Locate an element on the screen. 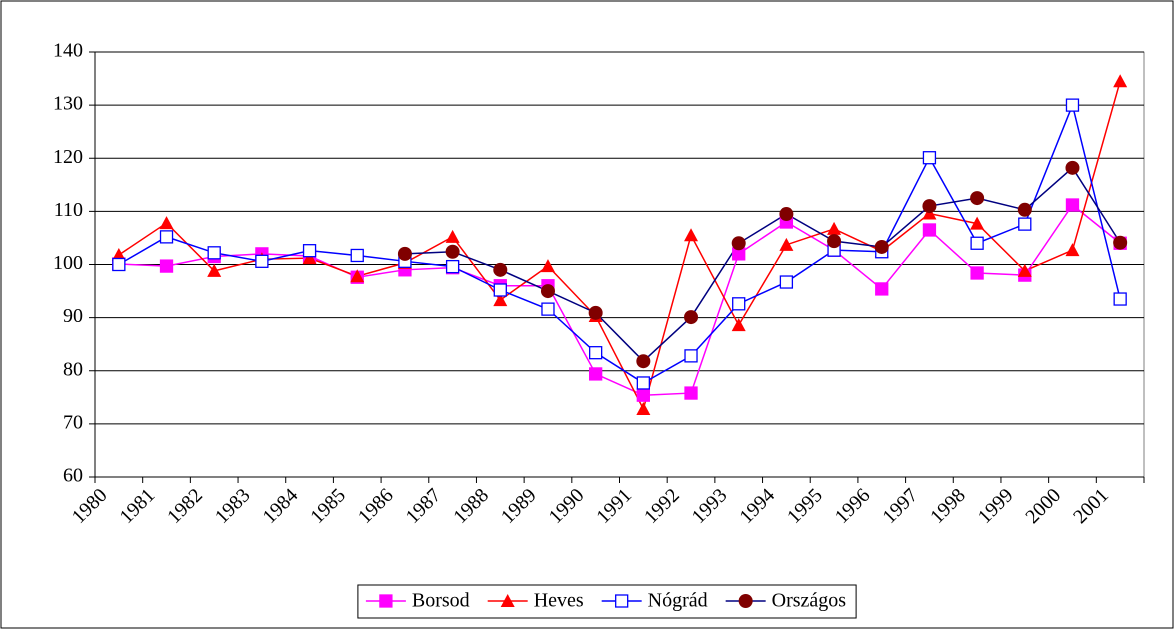 The height and width of the screenshot is (629, 1174). legend-box is located at coordinates (607, 601).